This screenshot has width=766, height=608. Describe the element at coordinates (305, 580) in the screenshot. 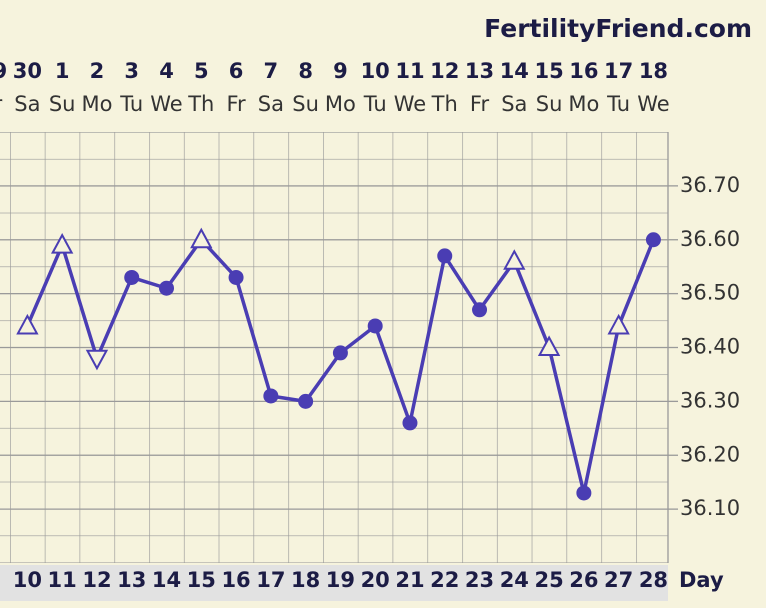

I see `x-tick-label: 18` at that location.